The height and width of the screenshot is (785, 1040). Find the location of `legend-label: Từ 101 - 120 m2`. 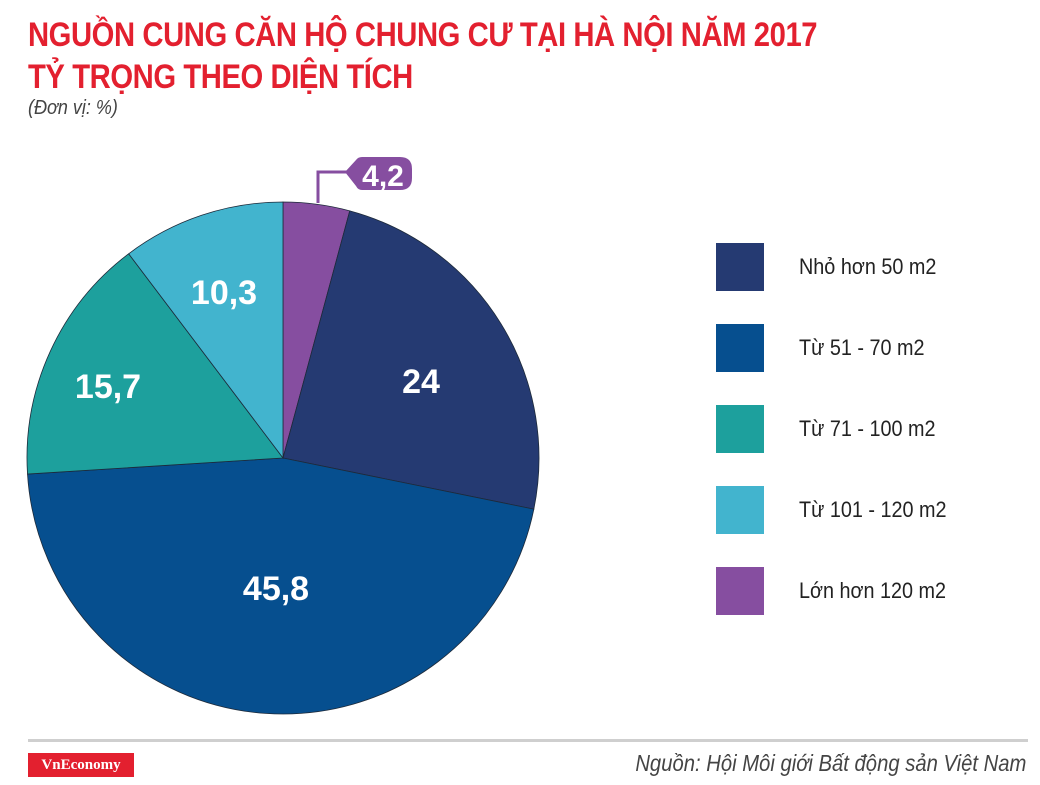

legend-label: Từ 101 - 120 m2 is located at coordinates (873, 509).